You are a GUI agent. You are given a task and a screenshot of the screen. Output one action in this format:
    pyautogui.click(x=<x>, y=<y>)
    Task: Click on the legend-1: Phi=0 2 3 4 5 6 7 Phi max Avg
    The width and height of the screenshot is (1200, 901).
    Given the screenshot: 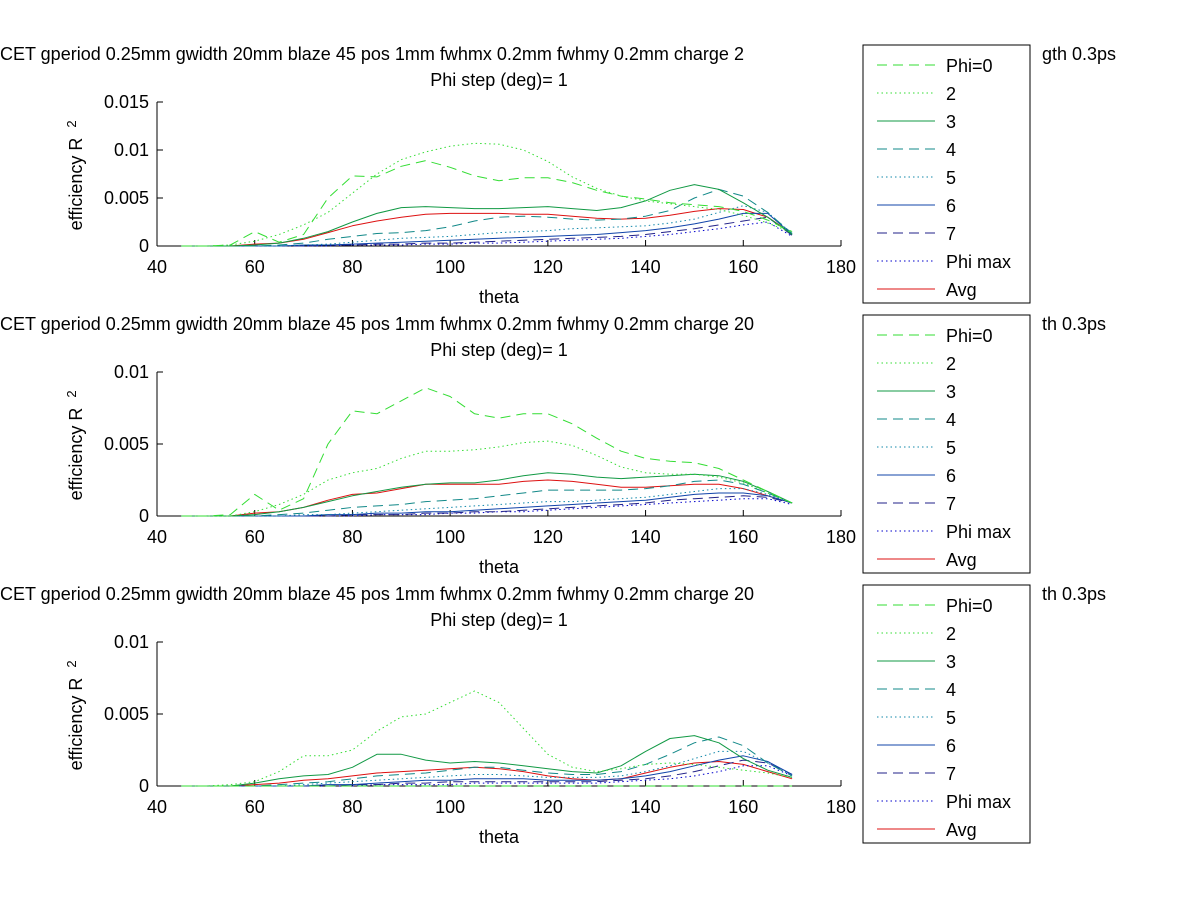 What is the action you would take?
    pyautogui.click(x=946, y=174)
    